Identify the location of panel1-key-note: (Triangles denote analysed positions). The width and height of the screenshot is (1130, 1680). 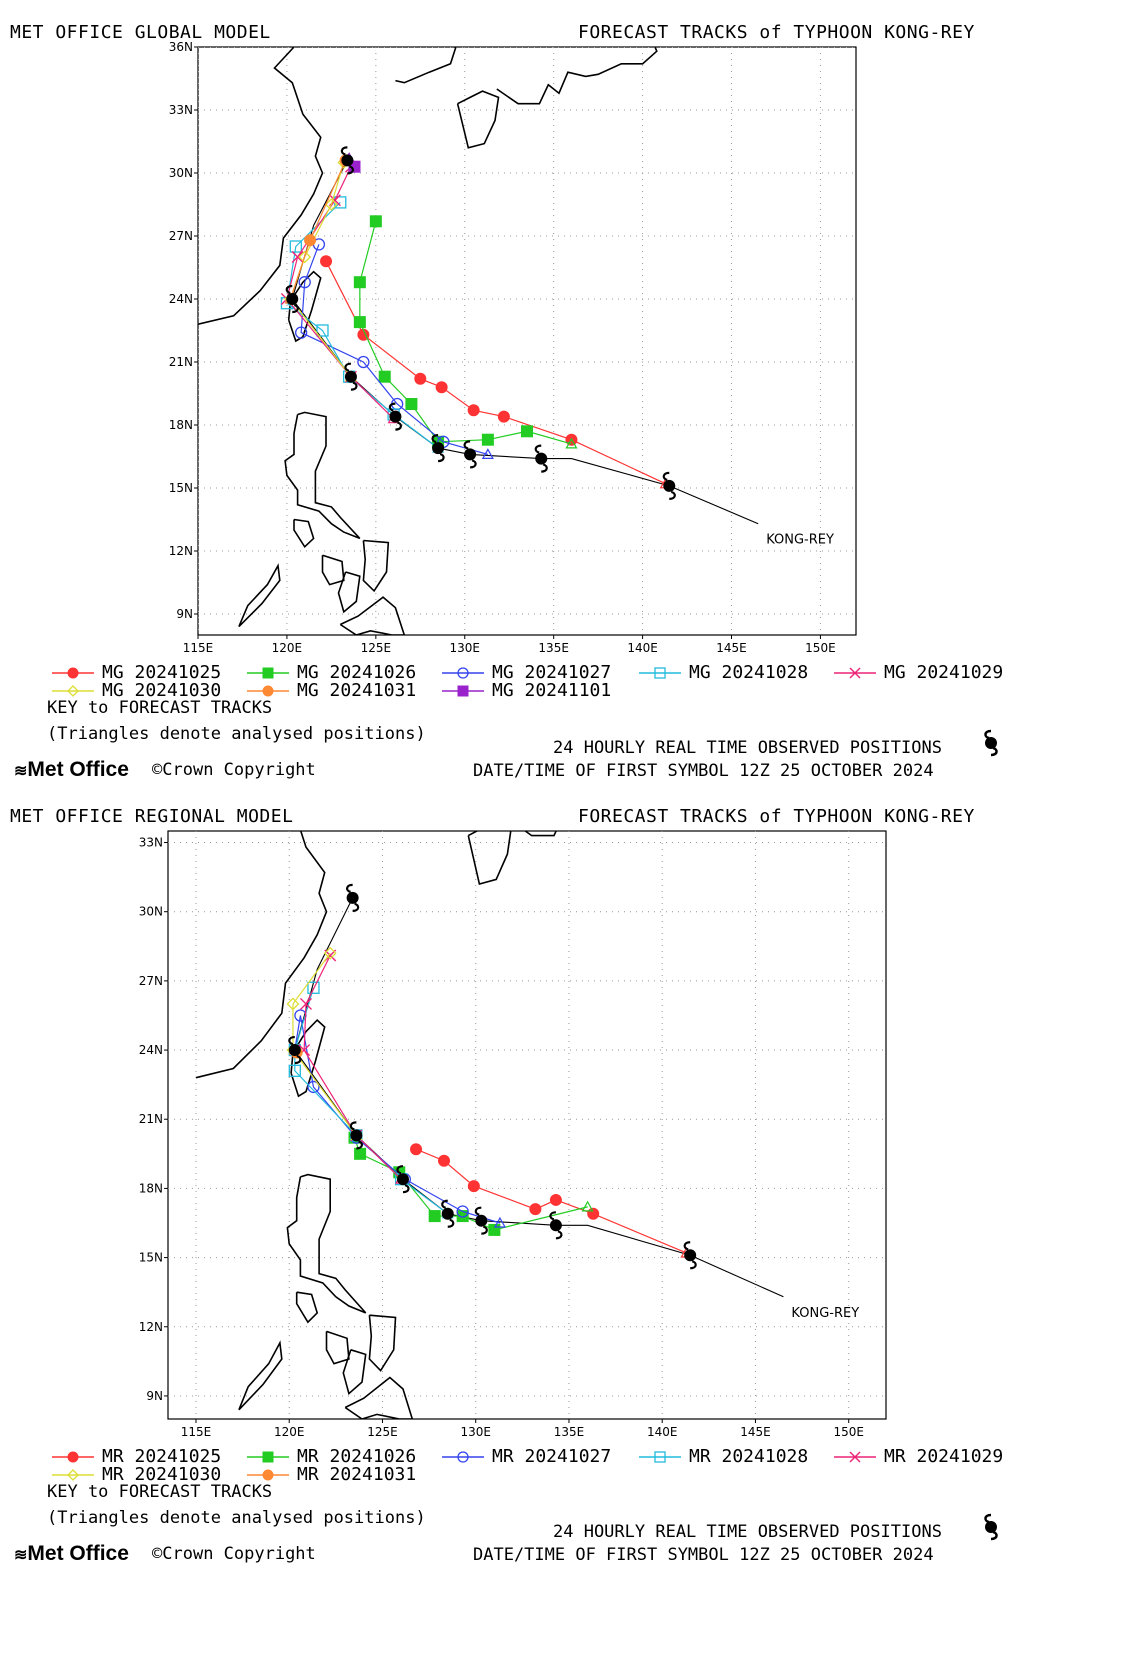
(236, 734).